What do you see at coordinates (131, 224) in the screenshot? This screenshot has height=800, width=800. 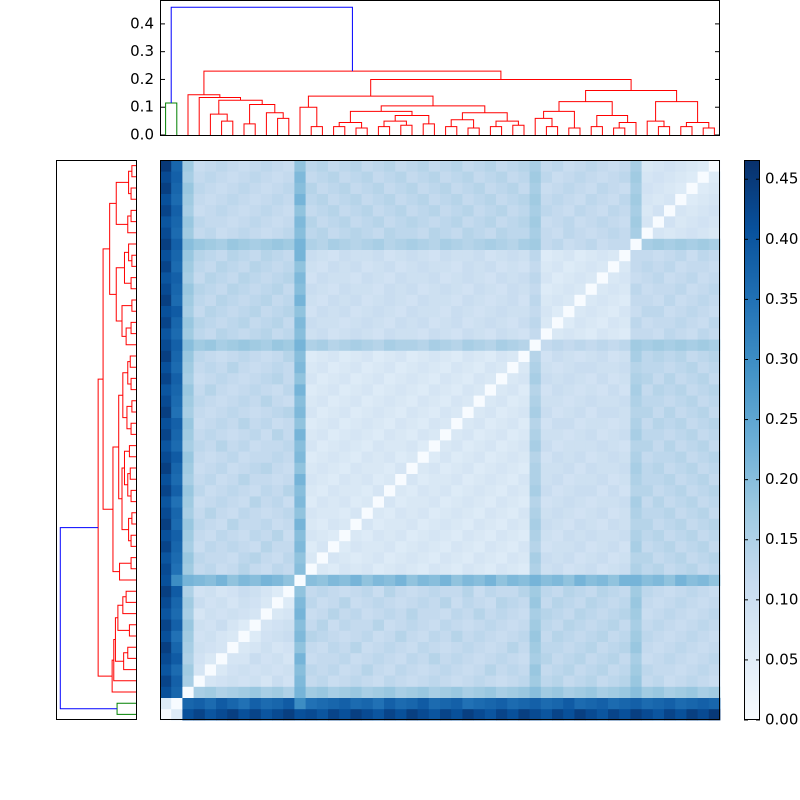 I see `dendrogram-link` at bounding box center [131, 224].